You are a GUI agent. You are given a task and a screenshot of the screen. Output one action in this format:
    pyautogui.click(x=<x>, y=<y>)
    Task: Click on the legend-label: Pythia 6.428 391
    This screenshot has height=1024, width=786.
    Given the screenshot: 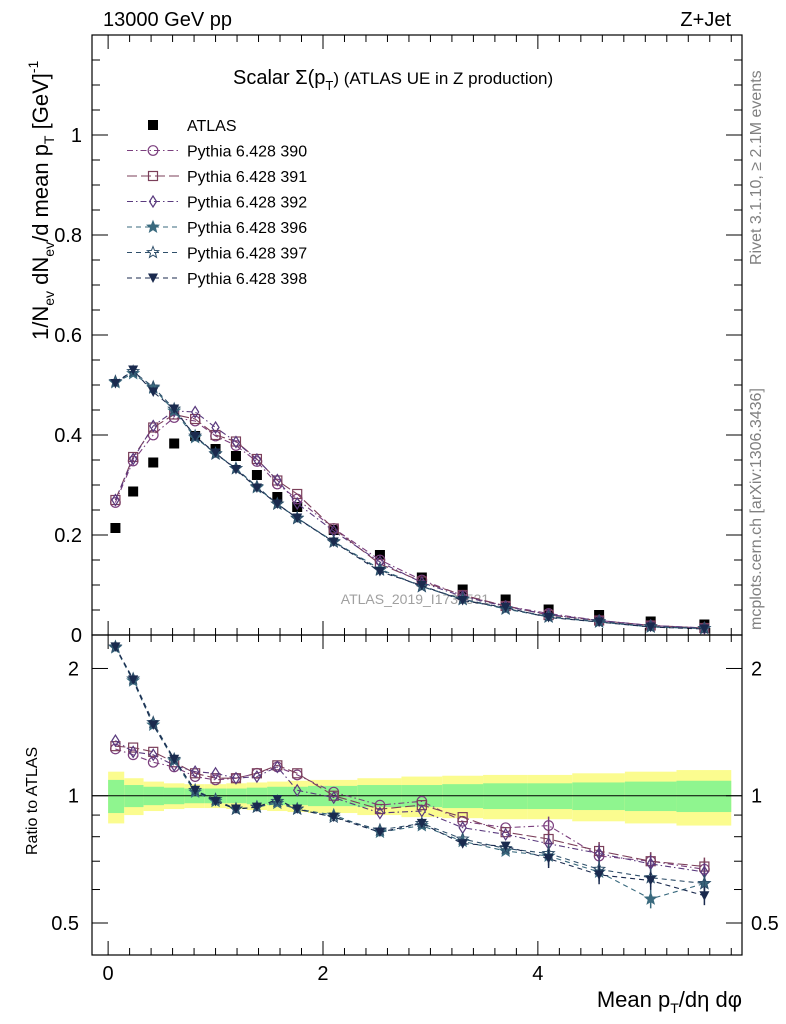 What is the action you would take?
    pyautogui.click(x=247, y=177)
    